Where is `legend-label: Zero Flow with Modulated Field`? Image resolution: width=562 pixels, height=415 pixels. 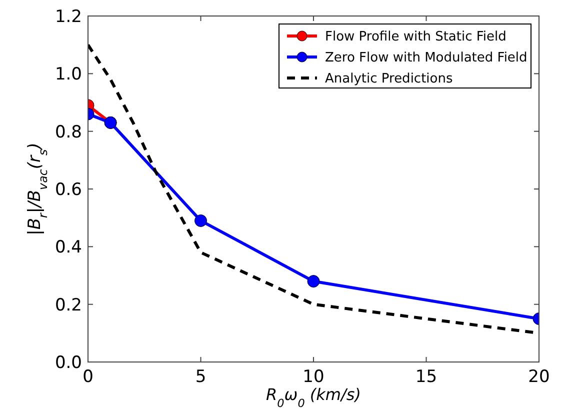
legend-label: Zero Flow with Modulated Field is located at coordinates (426, 58).